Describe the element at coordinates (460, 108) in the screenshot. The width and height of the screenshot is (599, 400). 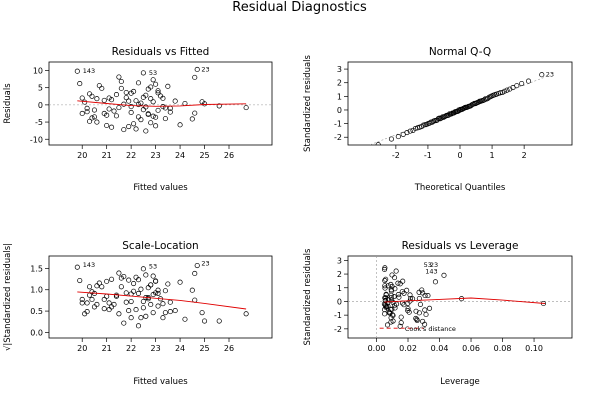
I see `plot-area` at that location.